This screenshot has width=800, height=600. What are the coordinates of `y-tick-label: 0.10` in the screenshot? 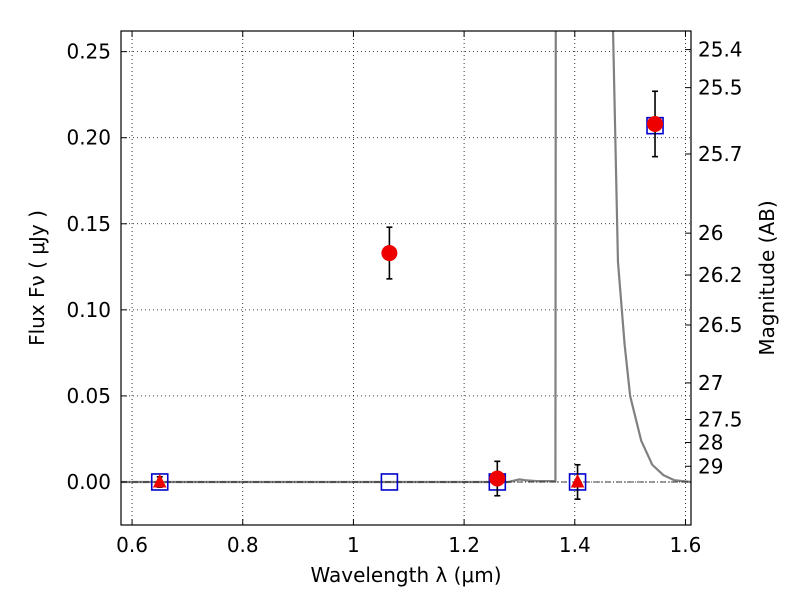 It's located at (88, 310).